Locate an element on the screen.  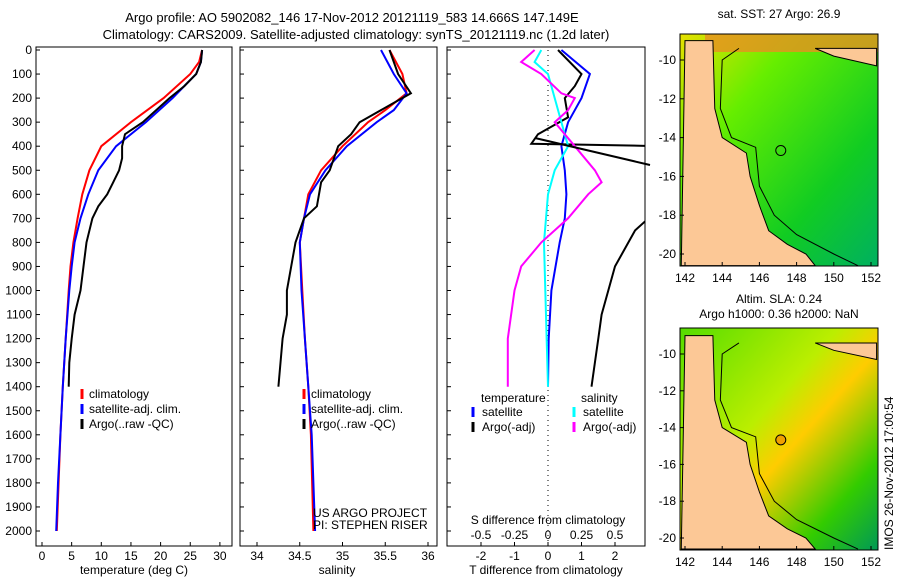
pointer-line is located at coordinates (592, 151).